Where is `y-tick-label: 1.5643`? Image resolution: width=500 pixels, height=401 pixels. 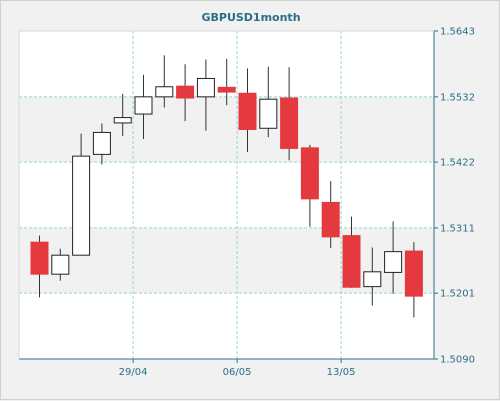
y-tick-label: 1.5643 is located at coordinates (457, 32).